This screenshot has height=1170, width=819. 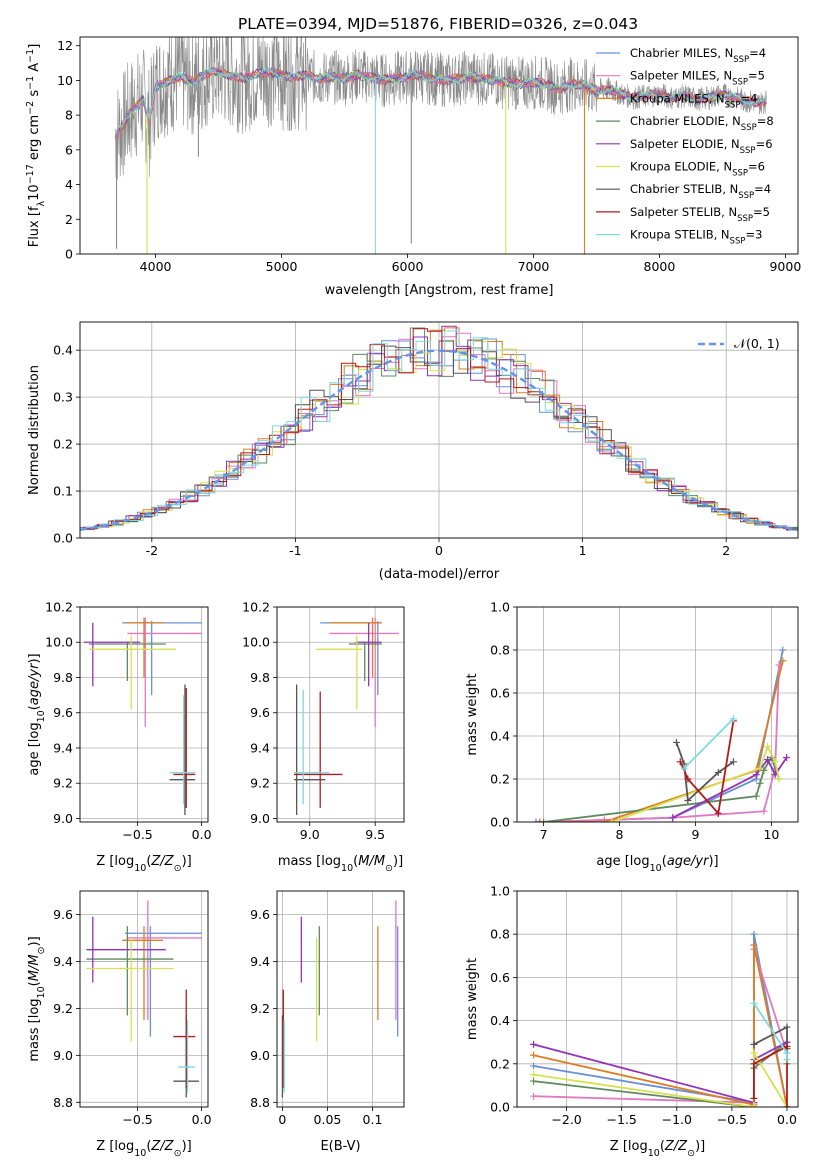 What do you see at coordinates (726, 550) in the screenshot?
I see `x-tick-label: 2` at bounding box center [726, 550].